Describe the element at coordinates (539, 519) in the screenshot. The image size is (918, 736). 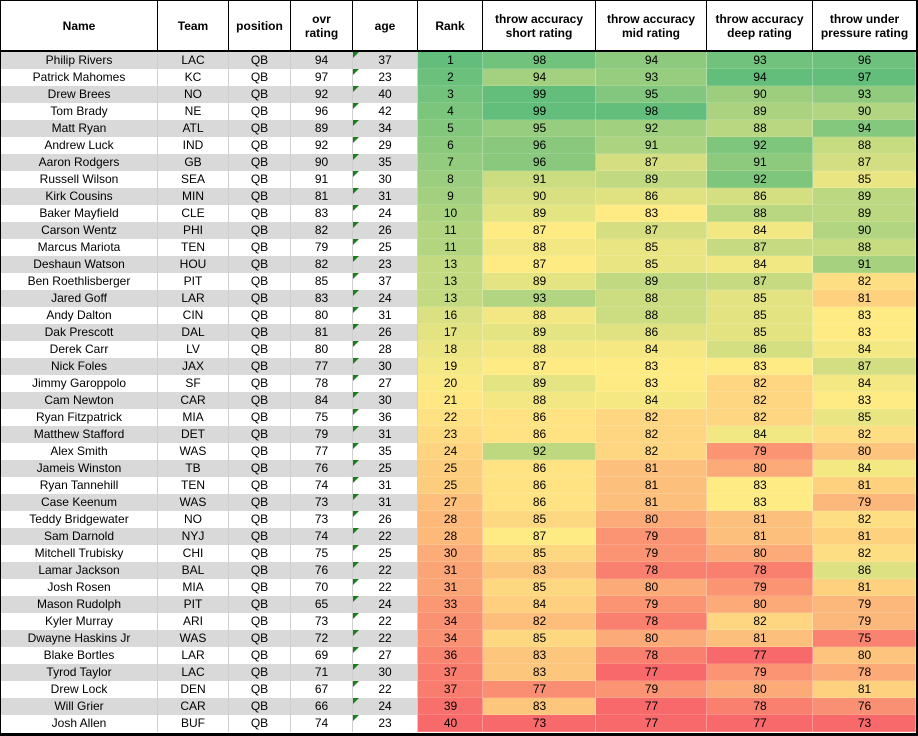
I see `cell-short: 85` at that location.